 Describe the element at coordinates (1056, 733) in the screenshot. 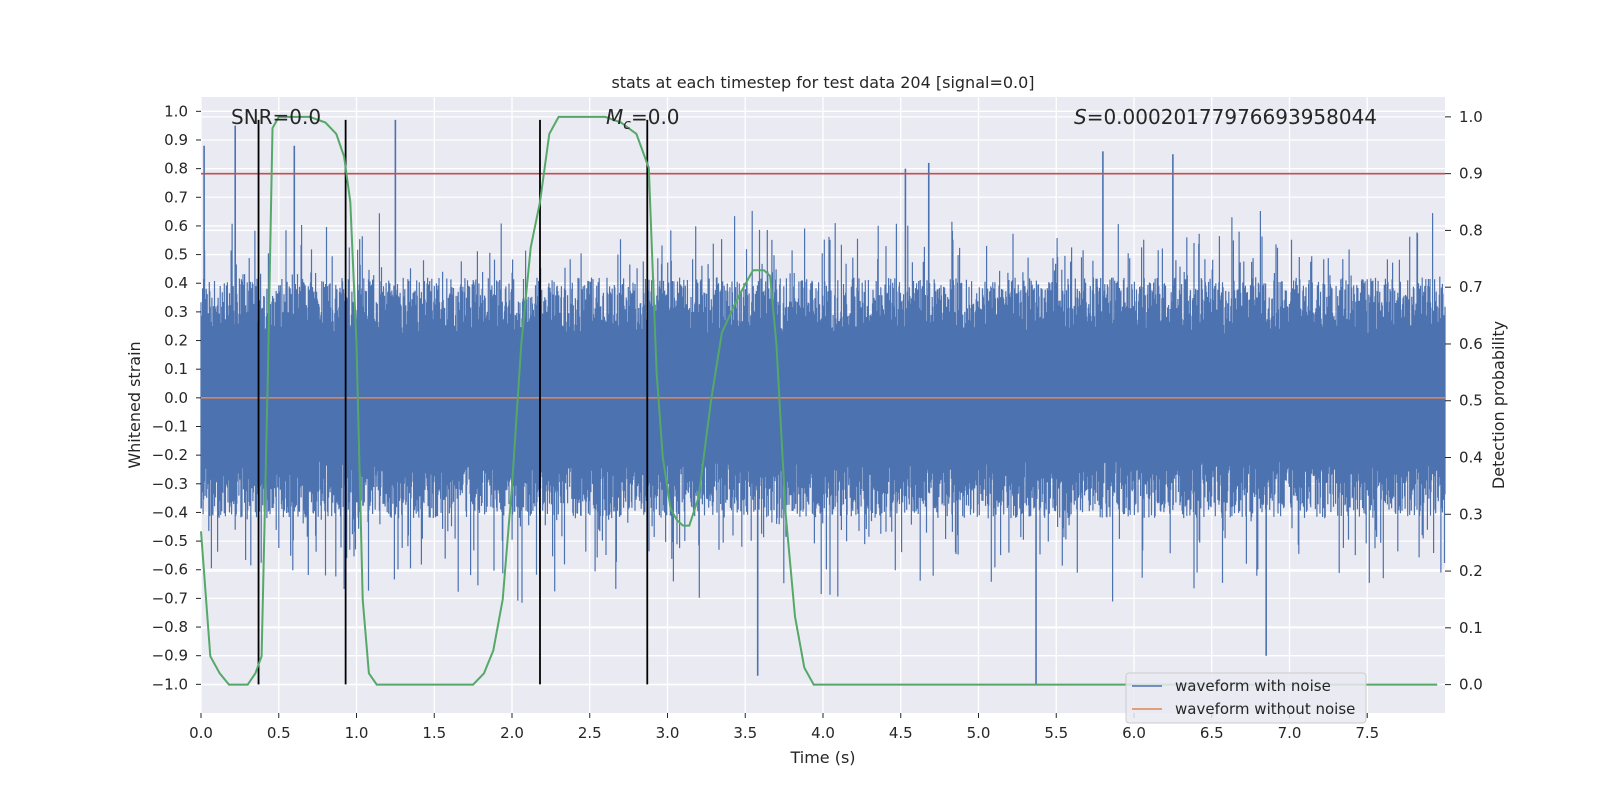

I see `x-tick-label: 5.5` at that location.